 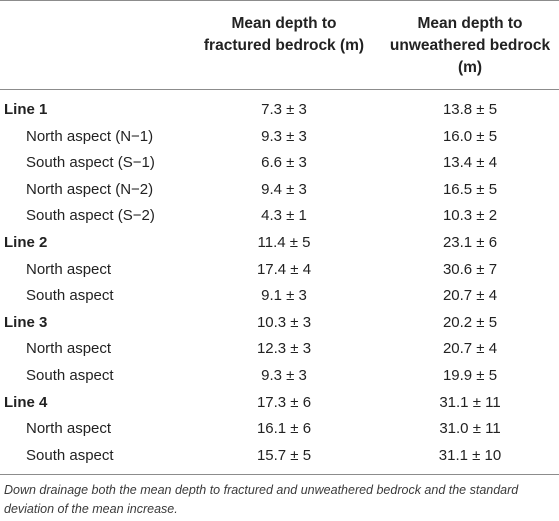 I want to click on table-row: North aspect 17.4 ± 4 30.6 ± 7, so click(x=279, y=270).